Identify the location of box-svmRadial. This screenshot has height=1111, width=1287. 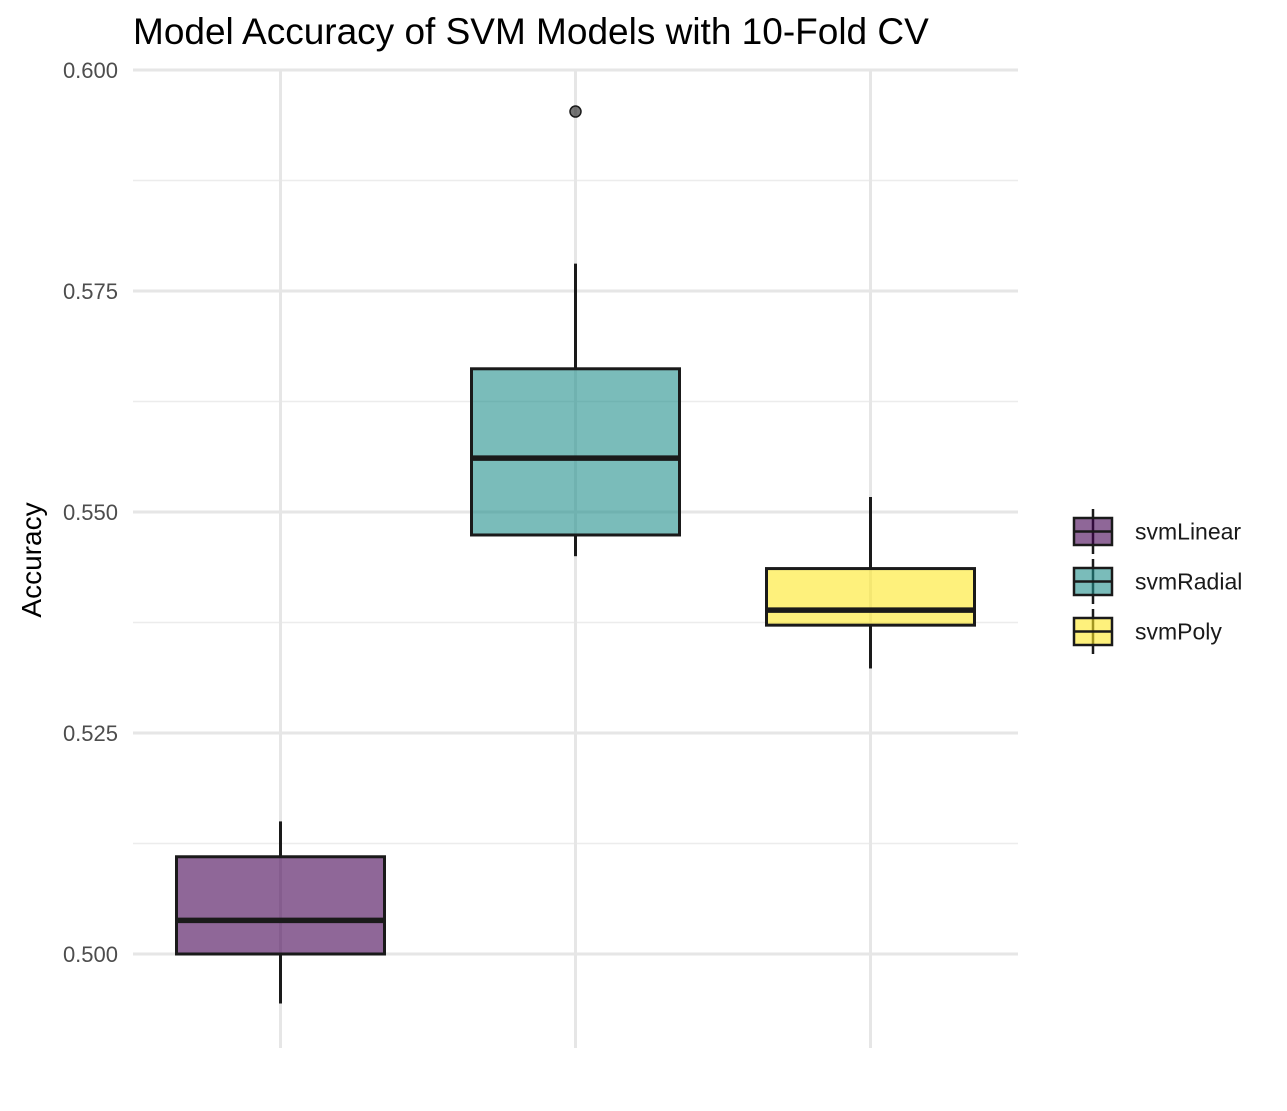
(575, 331).